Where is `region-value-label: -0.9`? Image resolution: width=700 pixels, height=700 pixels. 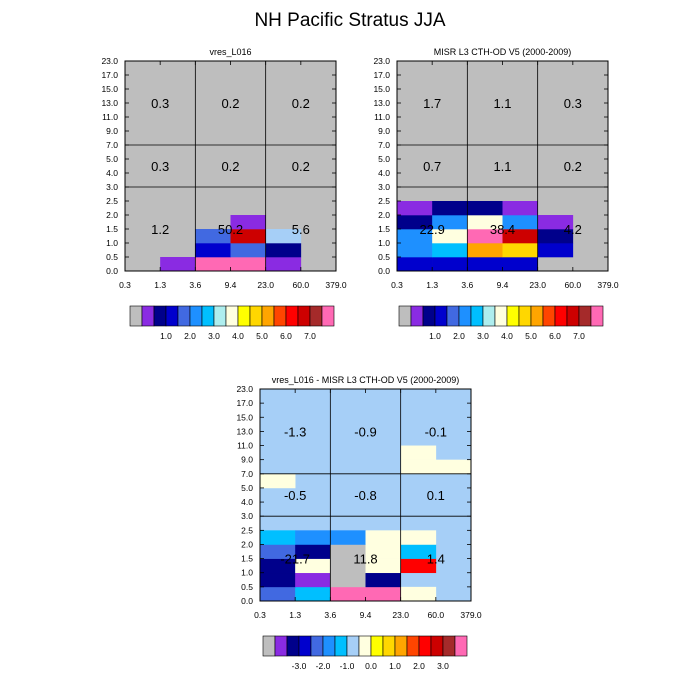
region-value-label: -0.9 is located at coordinates (365, 431).